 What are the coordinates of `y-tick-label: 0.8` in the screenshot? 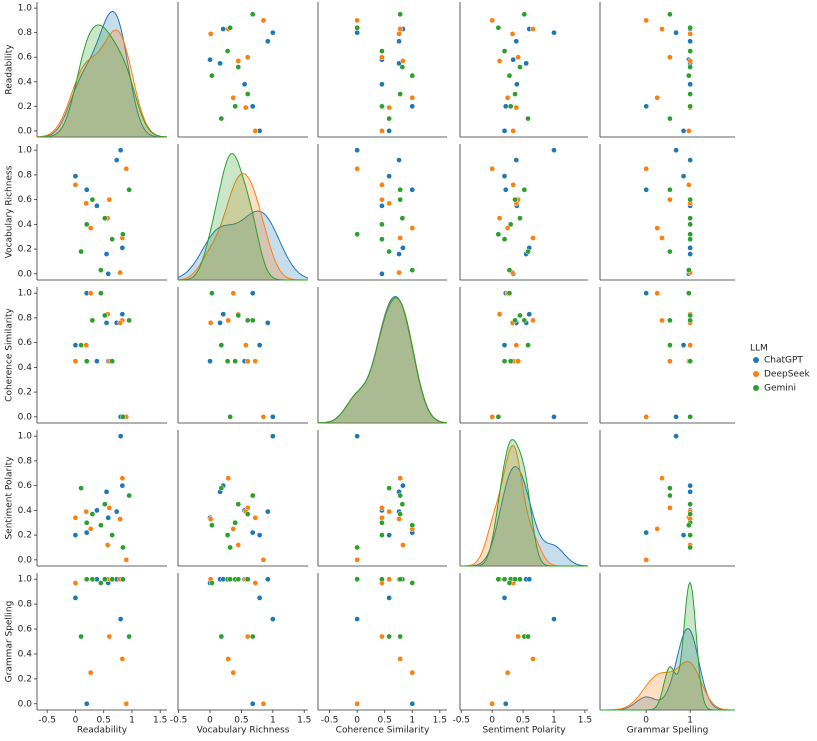 It's located at (25, 33).